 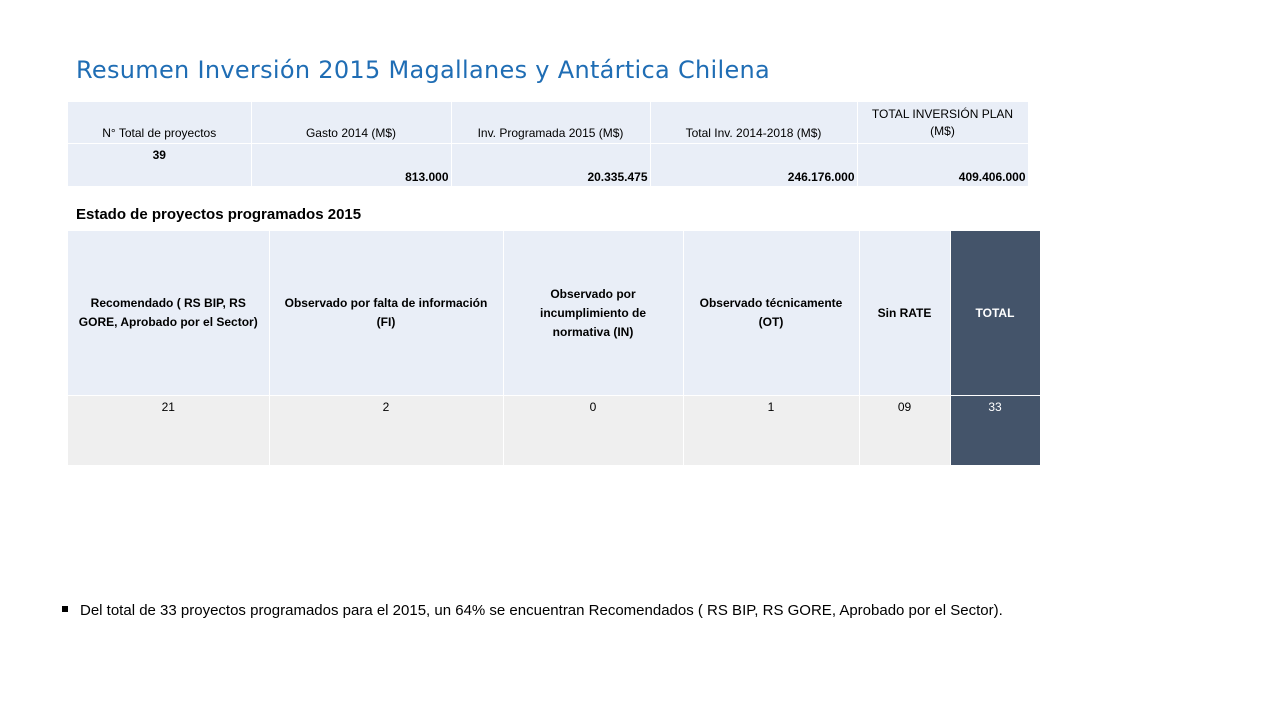 What do you see at coordinates (905, 313) in the screenshot?
I see `status-header-sin-rate: Sin RATE` at bounding box center [905, 313].